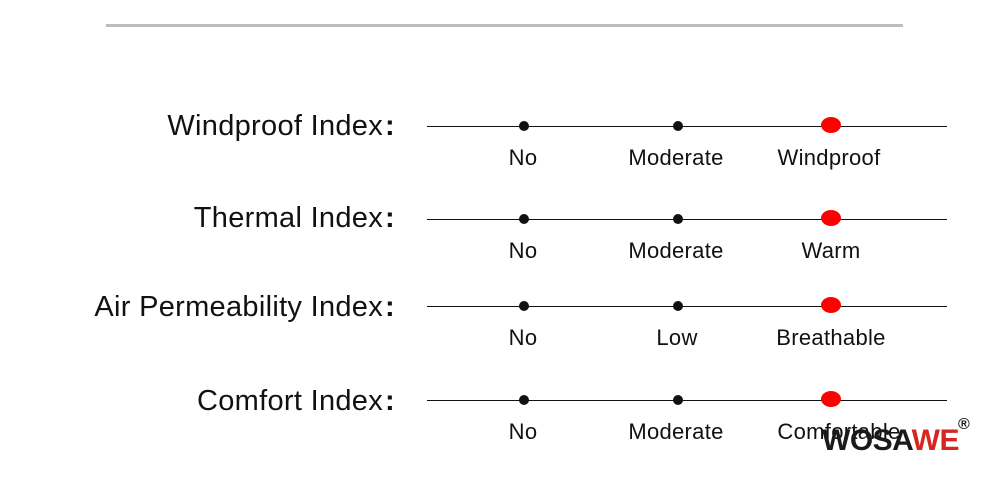 This screenshot has height=501, width=1000. What do you see at coordinates (524, 306) in the screenshot?
I see `air-permeability-dot-no` at bounding box center [524, 306].